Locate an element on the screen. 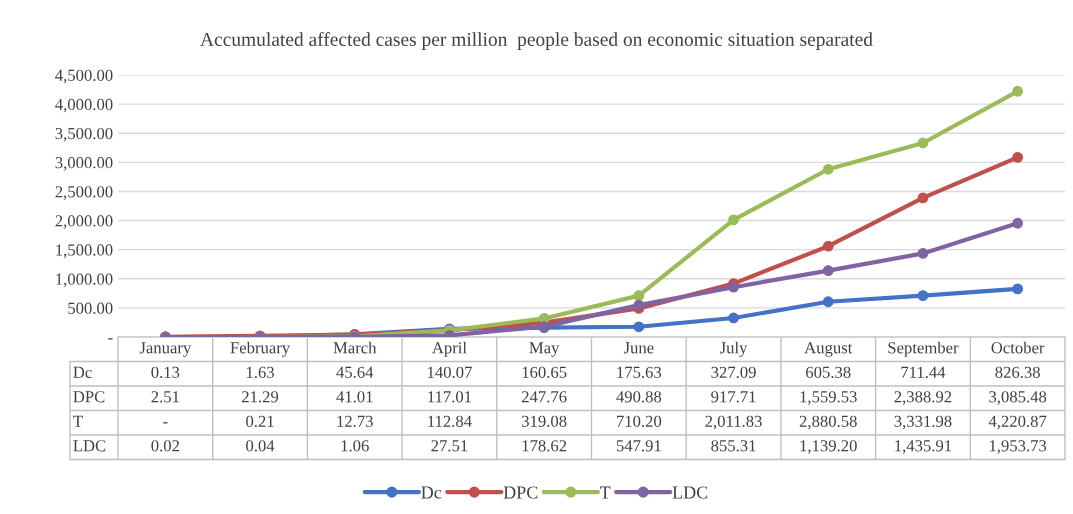 The height and width of the screenshot is (514, 1073). data-label: 247.76 is located at coordinates (544, 397).